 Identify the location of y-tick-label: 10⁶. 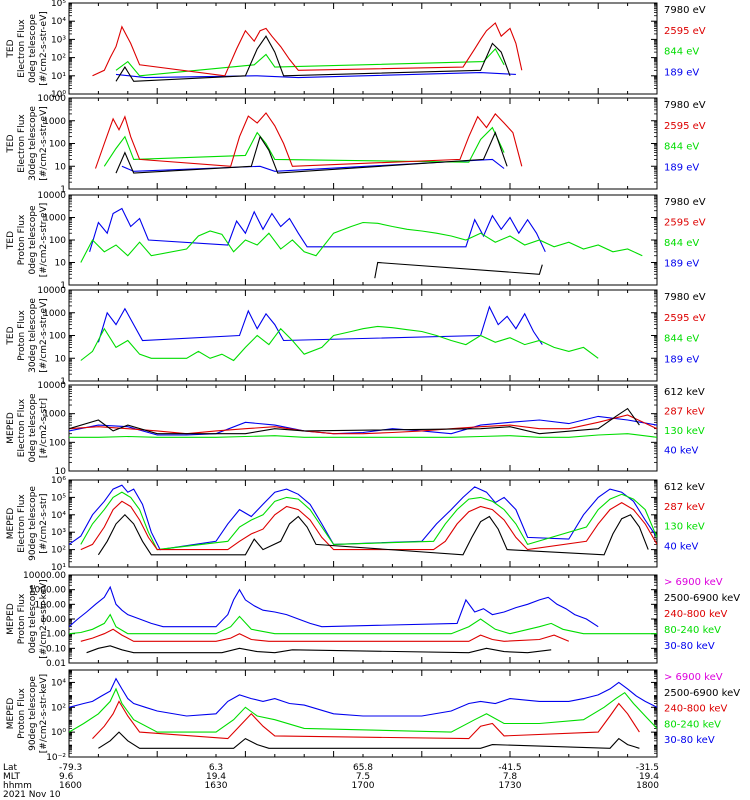
(58, 481).